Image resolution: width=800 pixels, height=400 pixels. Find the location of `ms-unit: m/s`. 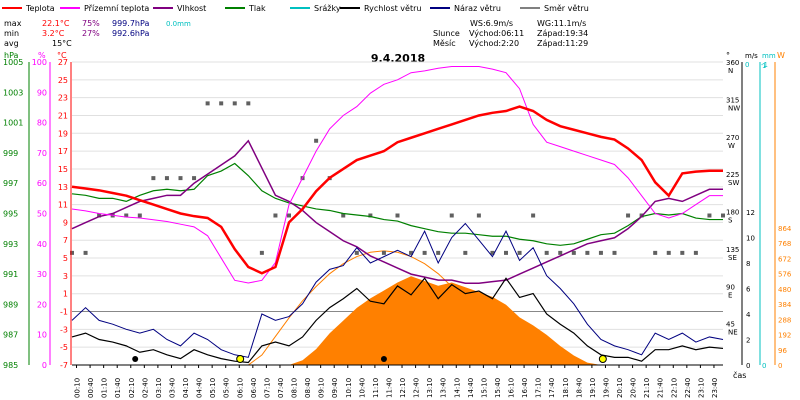

ms-unit: m/s is located at coordinates (751, 56).